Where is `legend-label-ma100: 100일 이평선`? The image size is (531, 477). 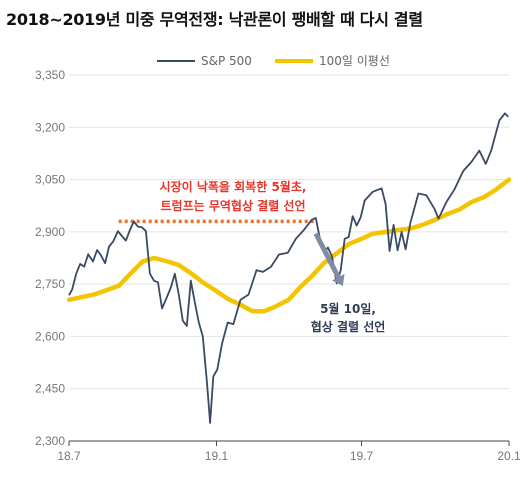
legend-label-ma100: 100일 이평선 is located at coordinates (354, 61).